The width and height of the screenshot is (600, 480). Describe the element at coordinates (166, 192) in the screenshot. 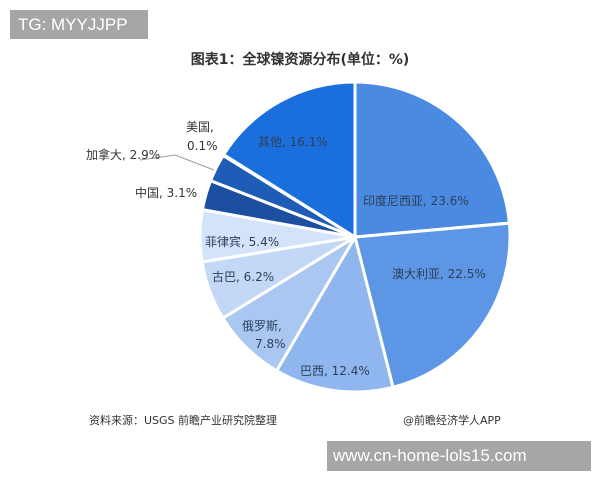

I see `label-china: 中国, 3.1%` at that location.